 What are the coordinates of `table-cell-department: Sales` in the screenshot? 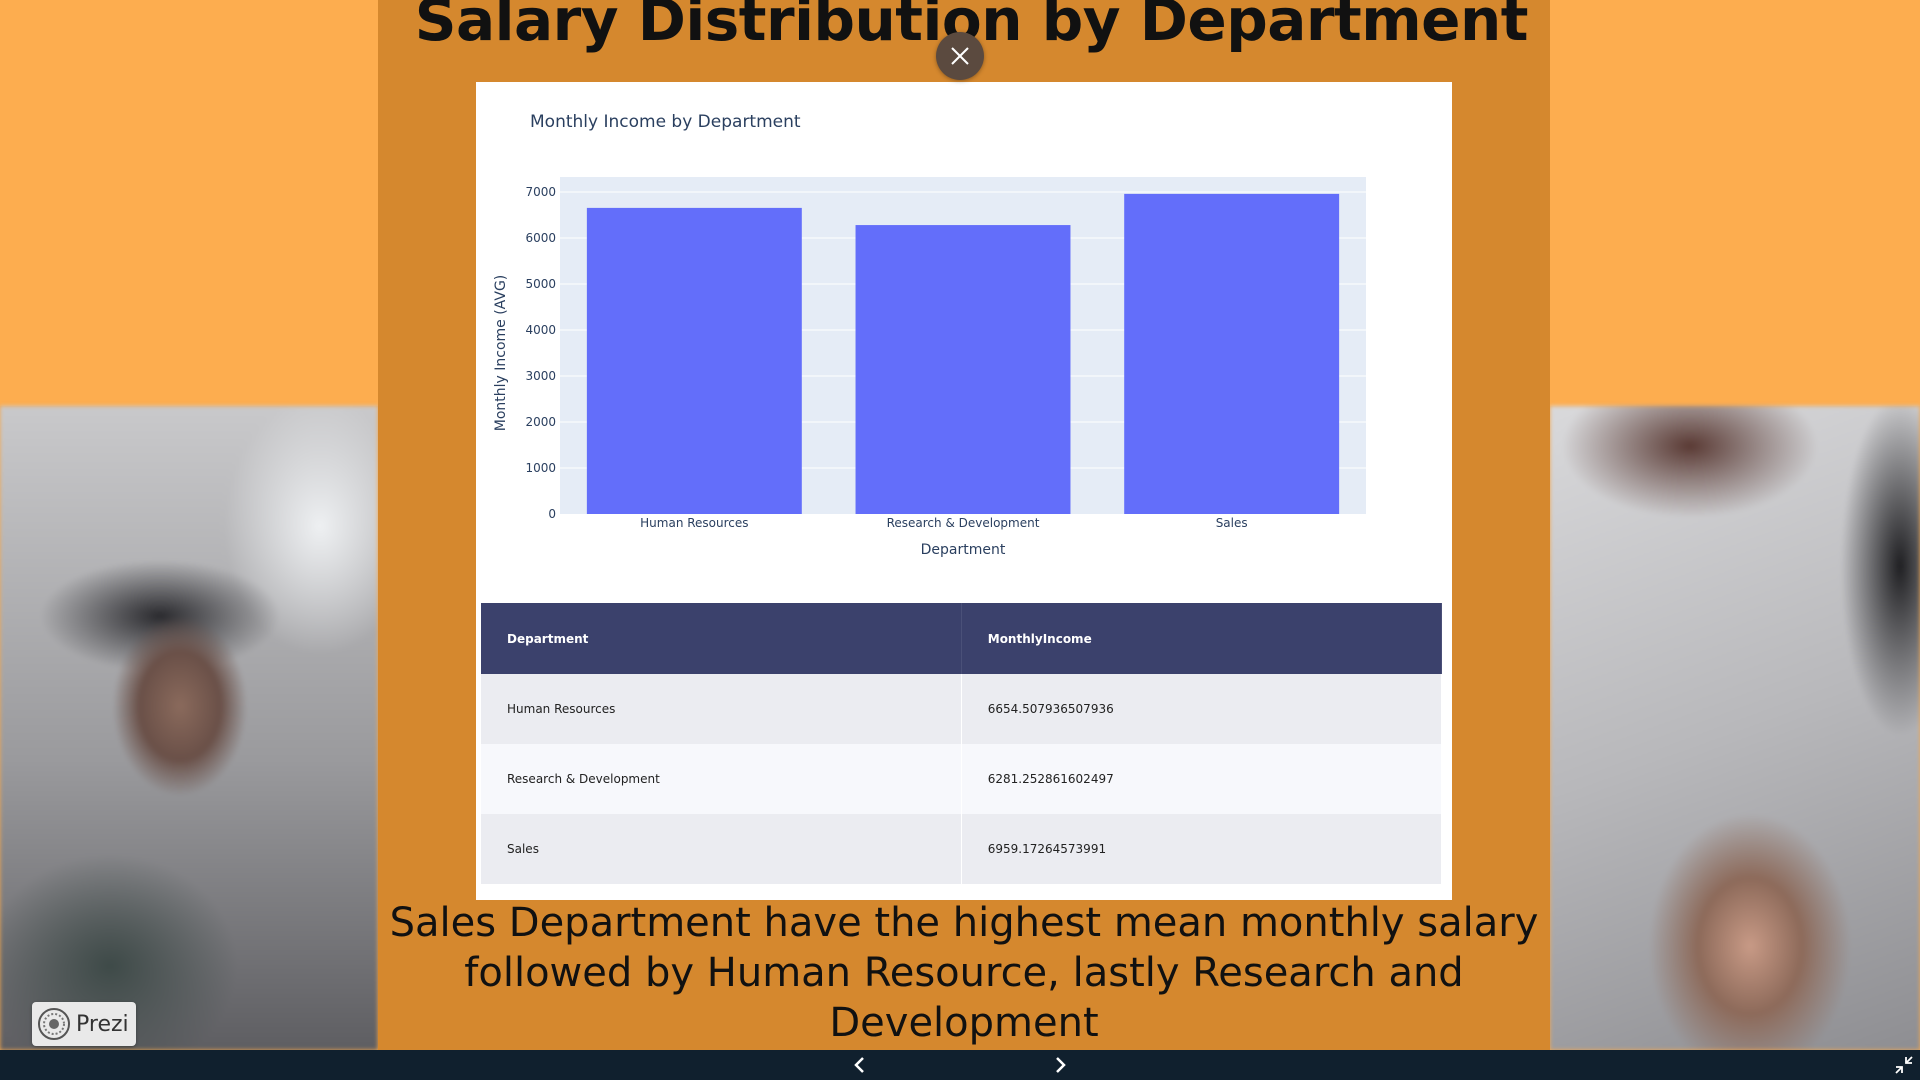 It's located at (721, 849).